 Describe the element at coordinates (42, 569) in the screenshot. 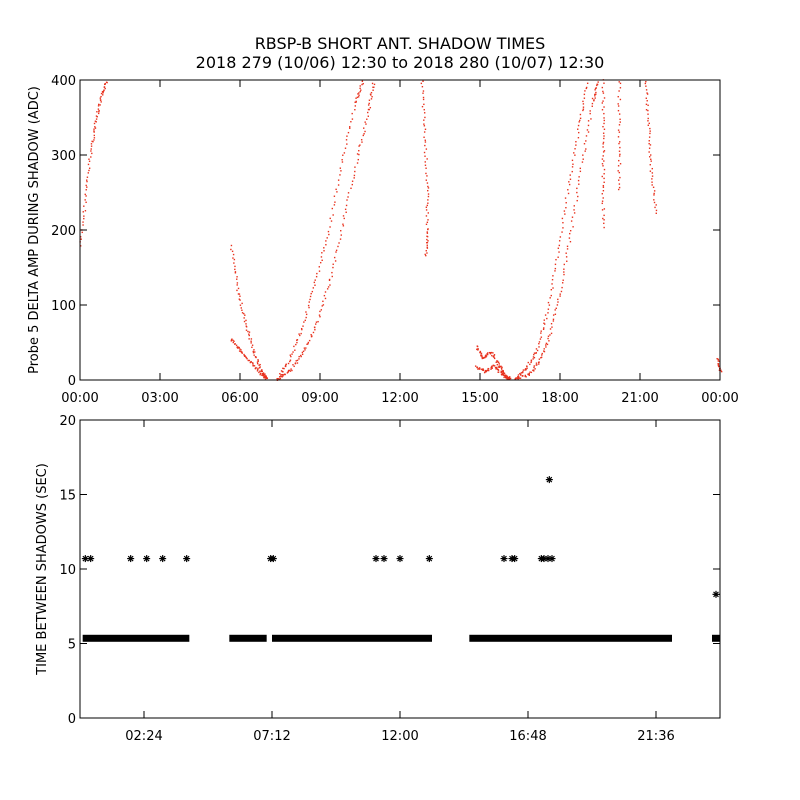

I see `bottom-y-axis-label: TIME BETWEEN SHADOWS (SEC)` at that location.